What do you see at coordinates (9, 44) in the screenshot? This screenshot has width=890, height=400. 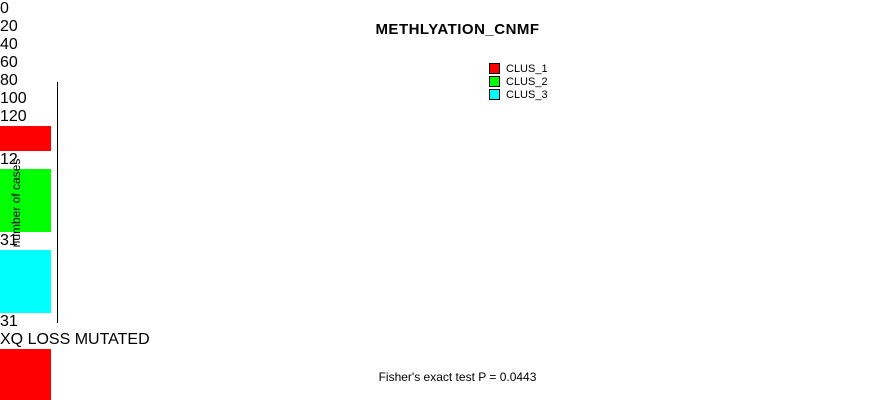 I see `y-tick-label: 40` at bounding box center [9, 44].